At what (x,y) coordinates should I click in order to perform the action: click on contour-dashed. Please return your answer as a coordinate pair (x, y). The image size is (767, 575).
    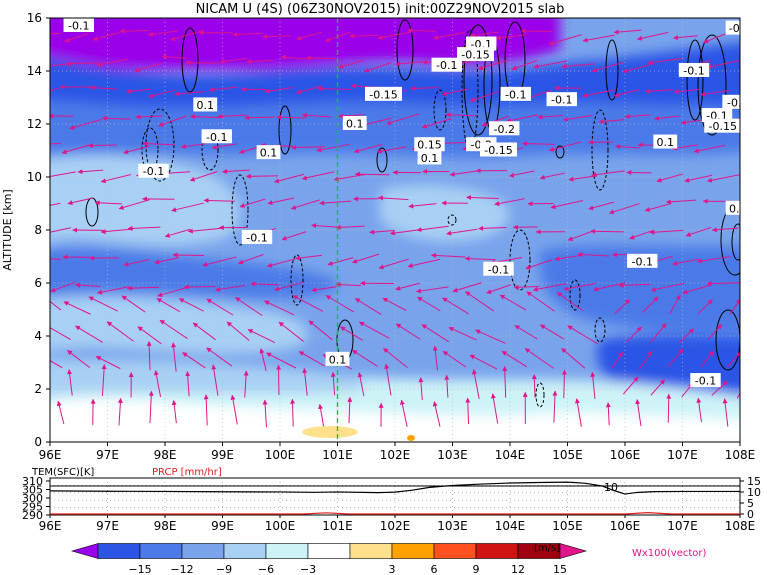
    Looking at the image, I should click on (600, 150).